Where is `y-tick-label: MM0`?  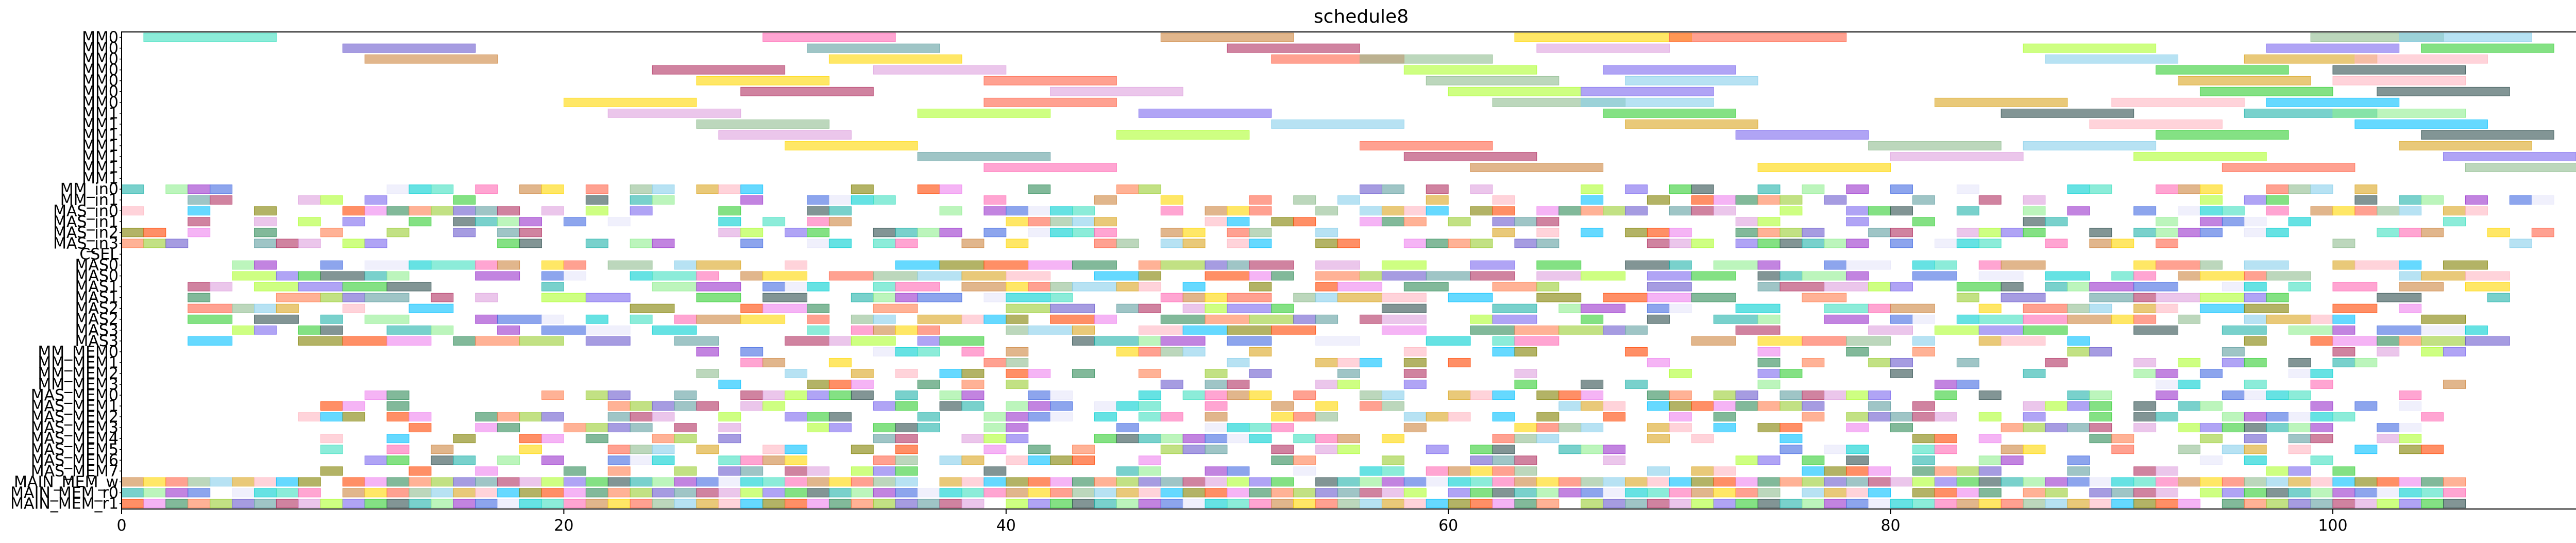
y-tick-label: MM0 is located at coordinates (100, 49).